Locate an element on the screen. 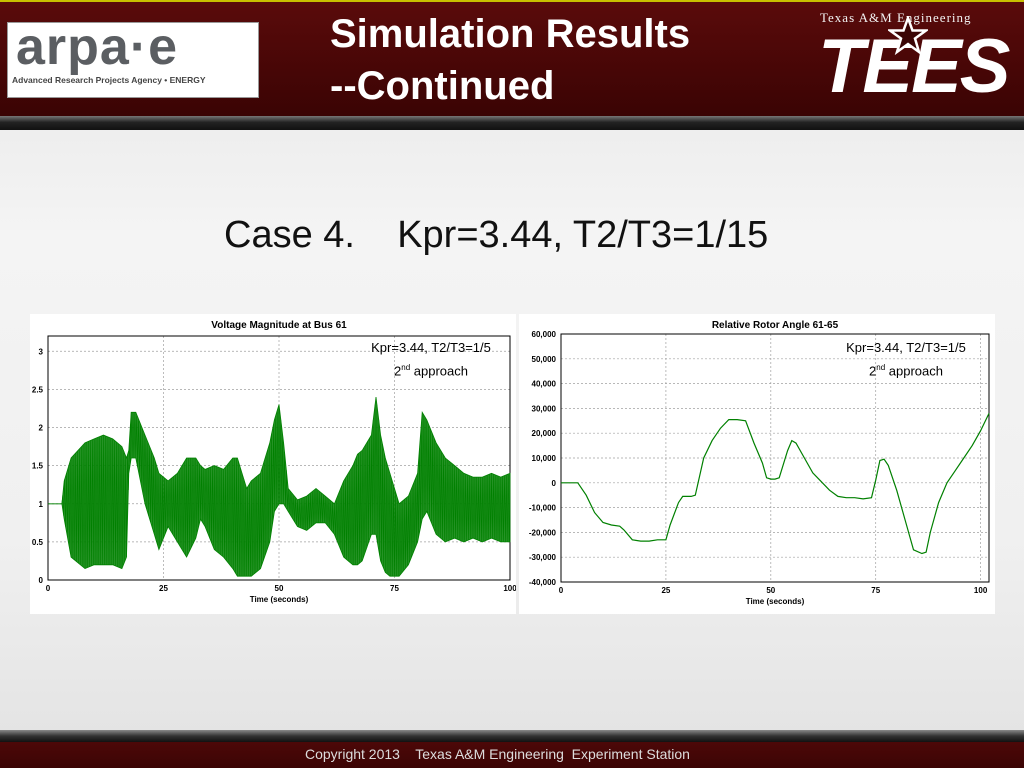 This screenshot has width=1024, height=768. chart-2-x-tick-label: 0 is located at coordinates (561, 590).